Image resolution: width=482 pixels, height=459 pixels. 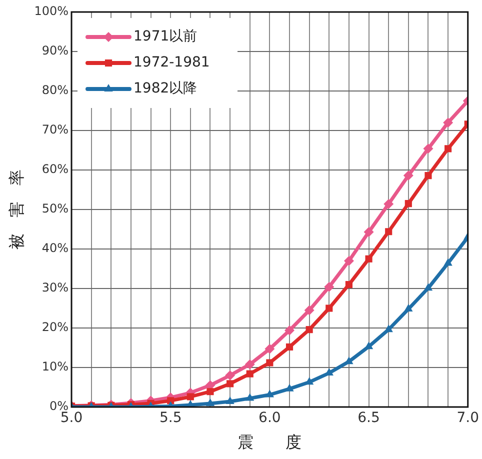 What do you see at coordinates (55, 367) in the screenshot?
I see `y-tick-label: 10%` at bounding box center [55, 367].